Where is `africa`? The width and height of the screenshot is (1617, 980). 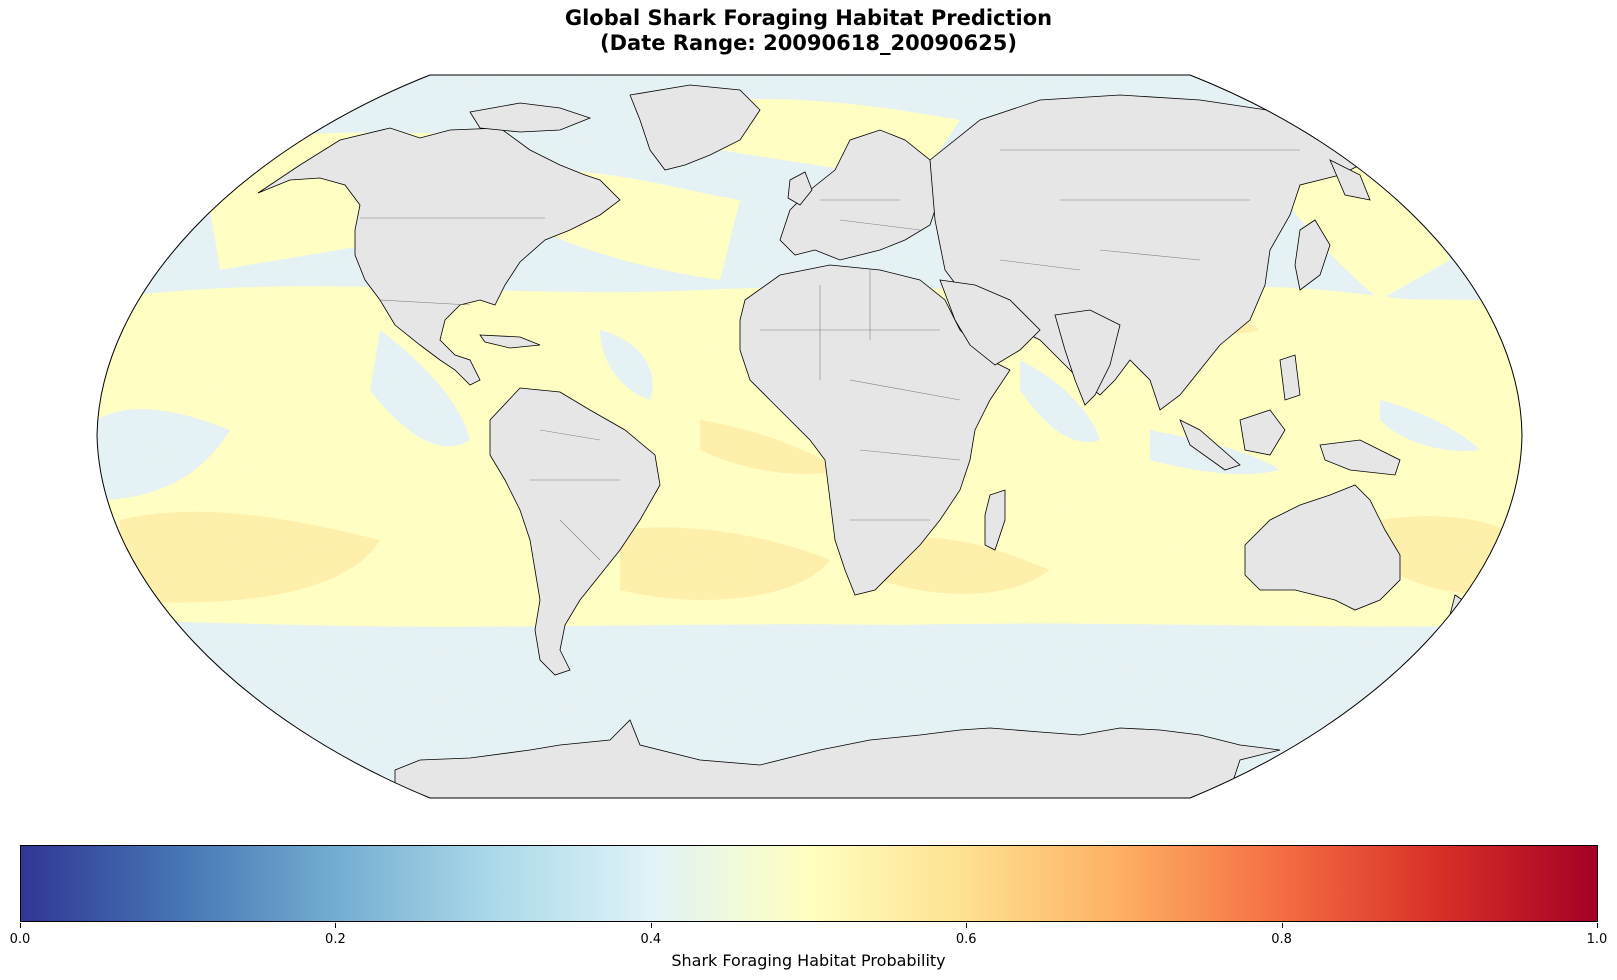 africa is located at coordinates (875, 430).